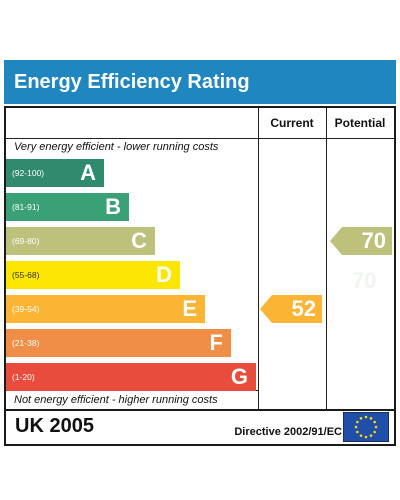  Describe the element at coordinates (292, 123) in the screenshot. I see `current-column-header: Current` at that location.